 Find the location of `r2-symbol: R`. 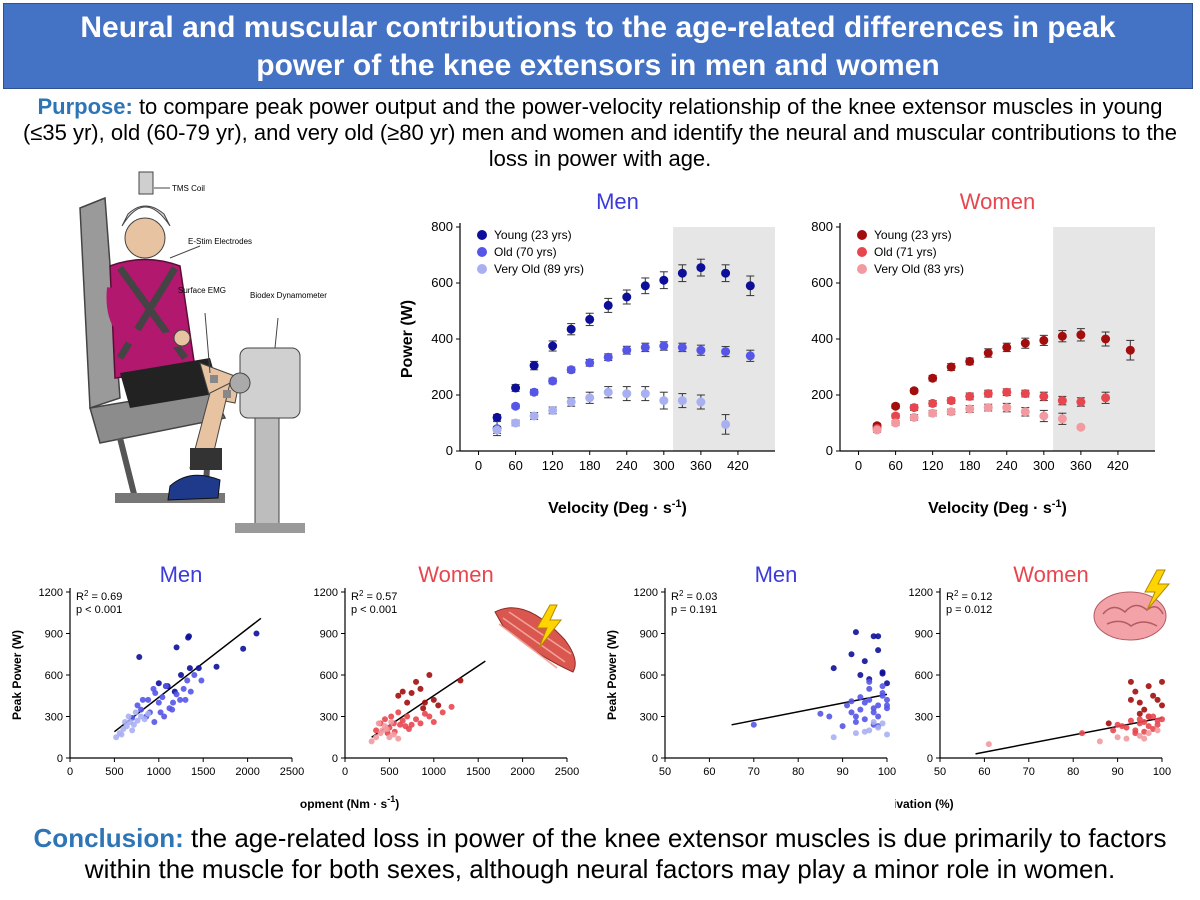

r2-symbol: R is located at coordinates (355, 597).